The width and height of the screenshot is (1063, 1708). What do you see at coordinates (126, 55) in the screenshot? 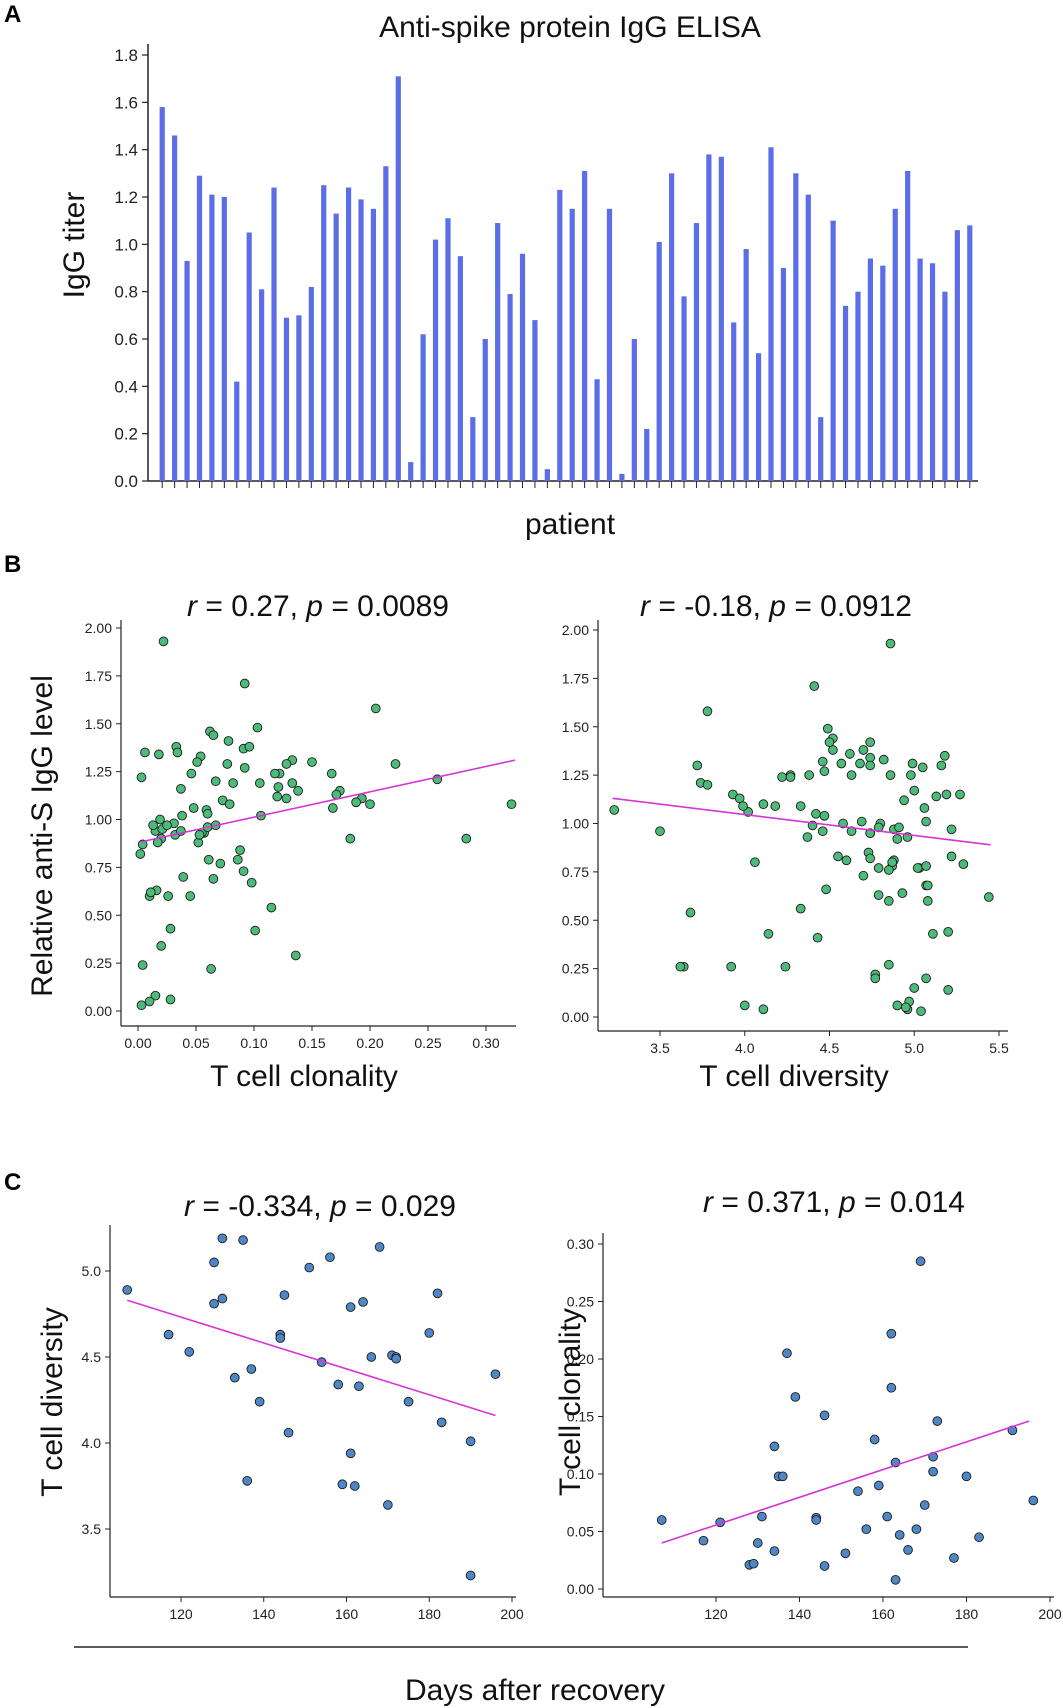
I see `chart-a-ytick-label: 1.8` at bounding box center [126, 55].